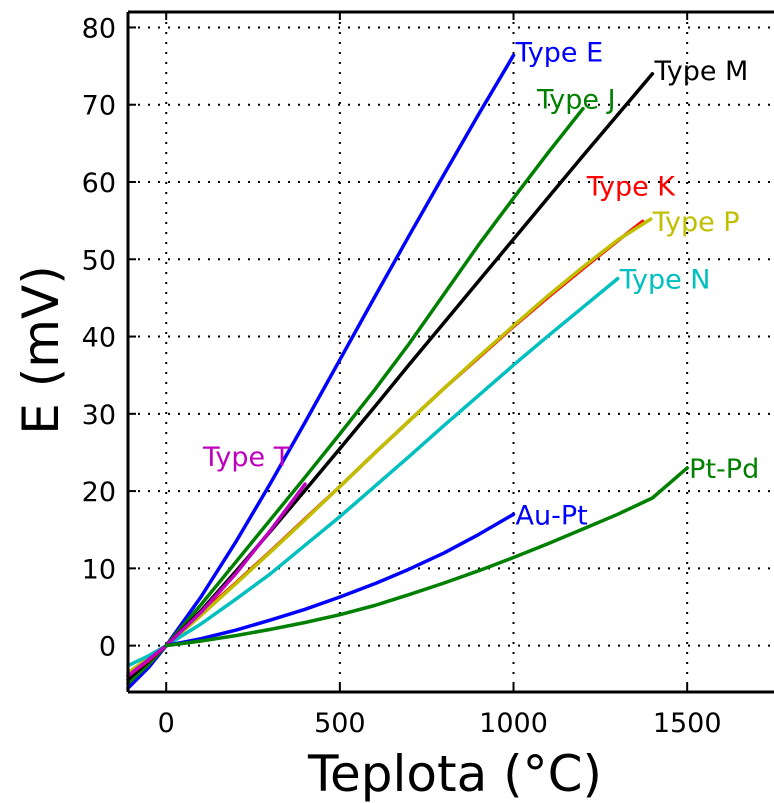  I want to click on y-tick-label-7: 70, so click(99, 106).